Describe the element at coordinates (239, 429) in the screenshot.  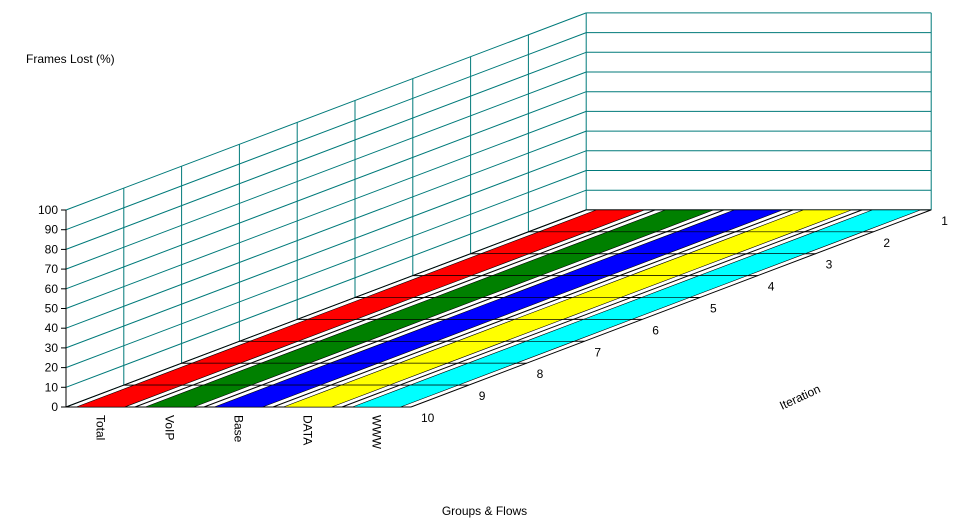
I see `group-label: Base` at that location.